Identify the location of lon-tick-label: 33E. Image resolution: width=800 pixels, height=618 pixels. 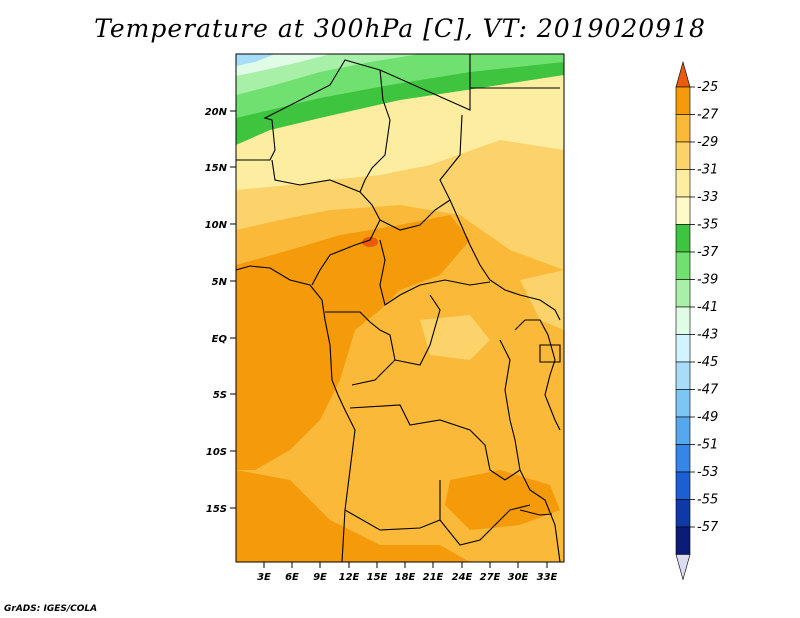
(547, 577).